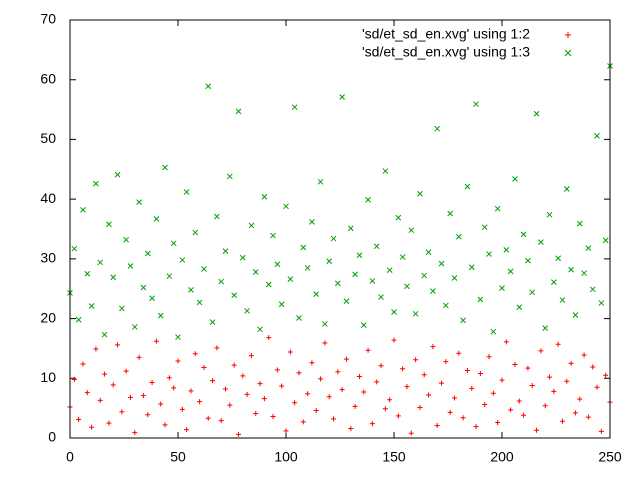  What do you see at coordinates (52, 437) in the screenshot?
I see `y-tick-label: 0` at bounding box center [52, 437].